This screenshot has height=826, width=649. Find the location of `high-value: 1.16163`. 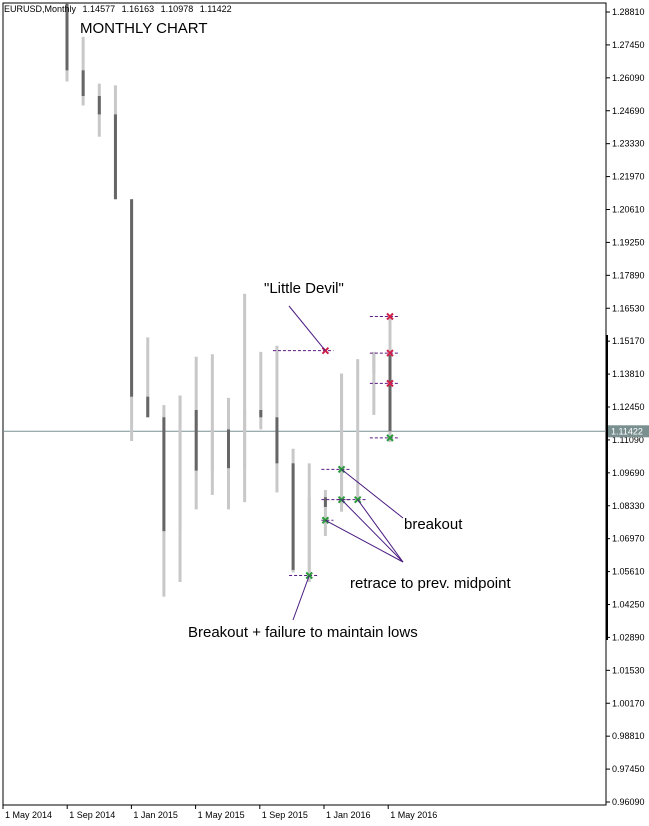

high-value: 1.16163 is located at coordinates (138, 9).